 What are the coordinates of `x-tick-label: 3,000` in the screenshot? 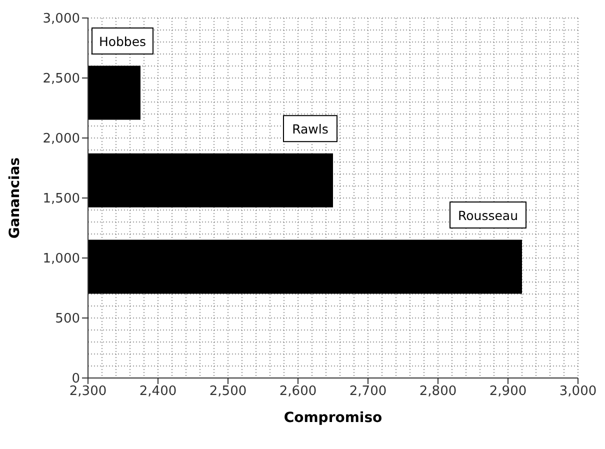 It's located at (578, 392).